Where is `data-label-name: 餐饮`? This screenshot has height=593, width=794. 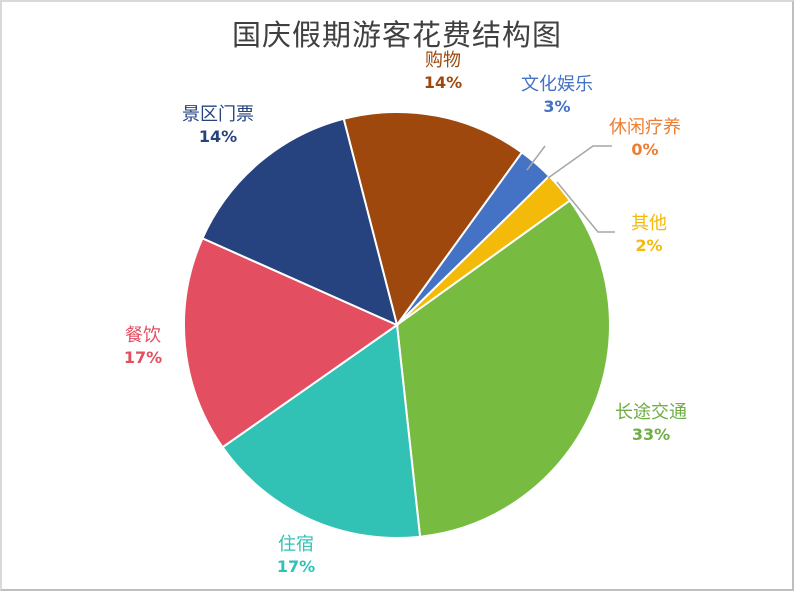 data-label-name: 餐饮 is located at coordinates (143, 335).